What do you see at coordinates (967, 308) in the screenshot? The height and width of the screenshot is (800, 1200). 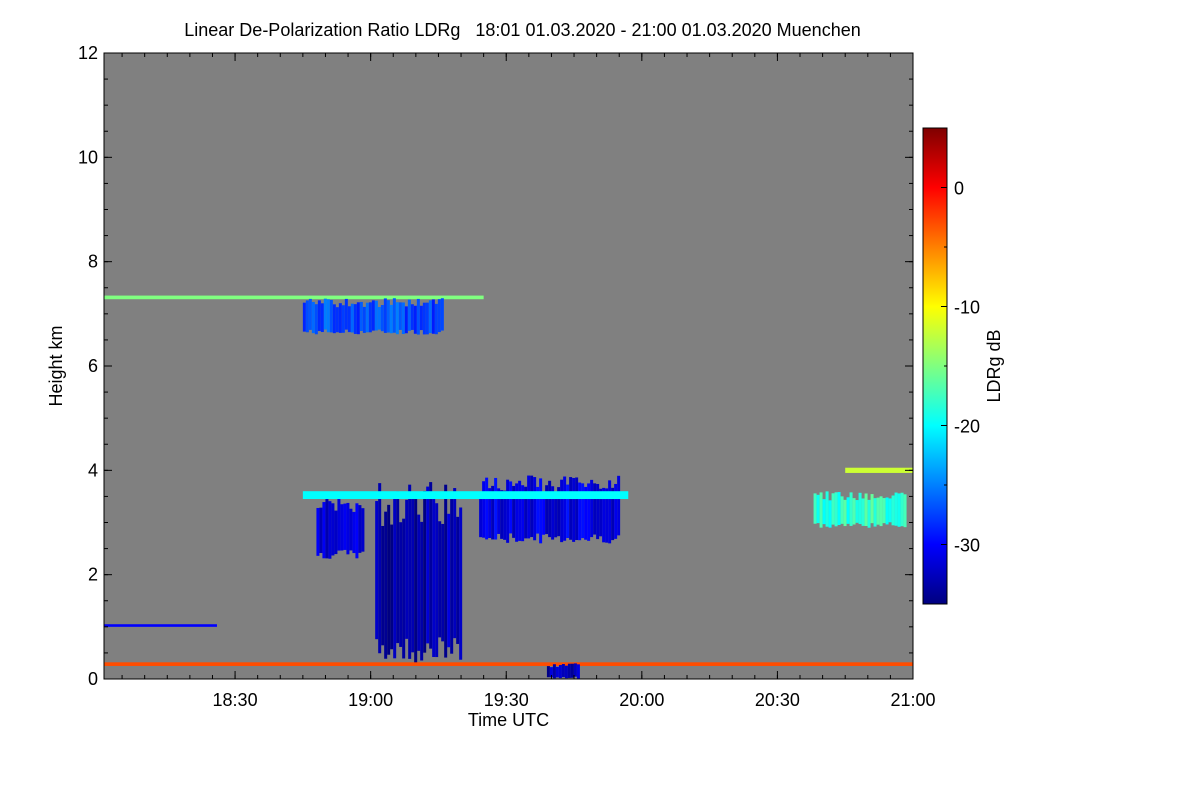 I see `colorbar-tick-label: -10` at bounding box center [967, 308].